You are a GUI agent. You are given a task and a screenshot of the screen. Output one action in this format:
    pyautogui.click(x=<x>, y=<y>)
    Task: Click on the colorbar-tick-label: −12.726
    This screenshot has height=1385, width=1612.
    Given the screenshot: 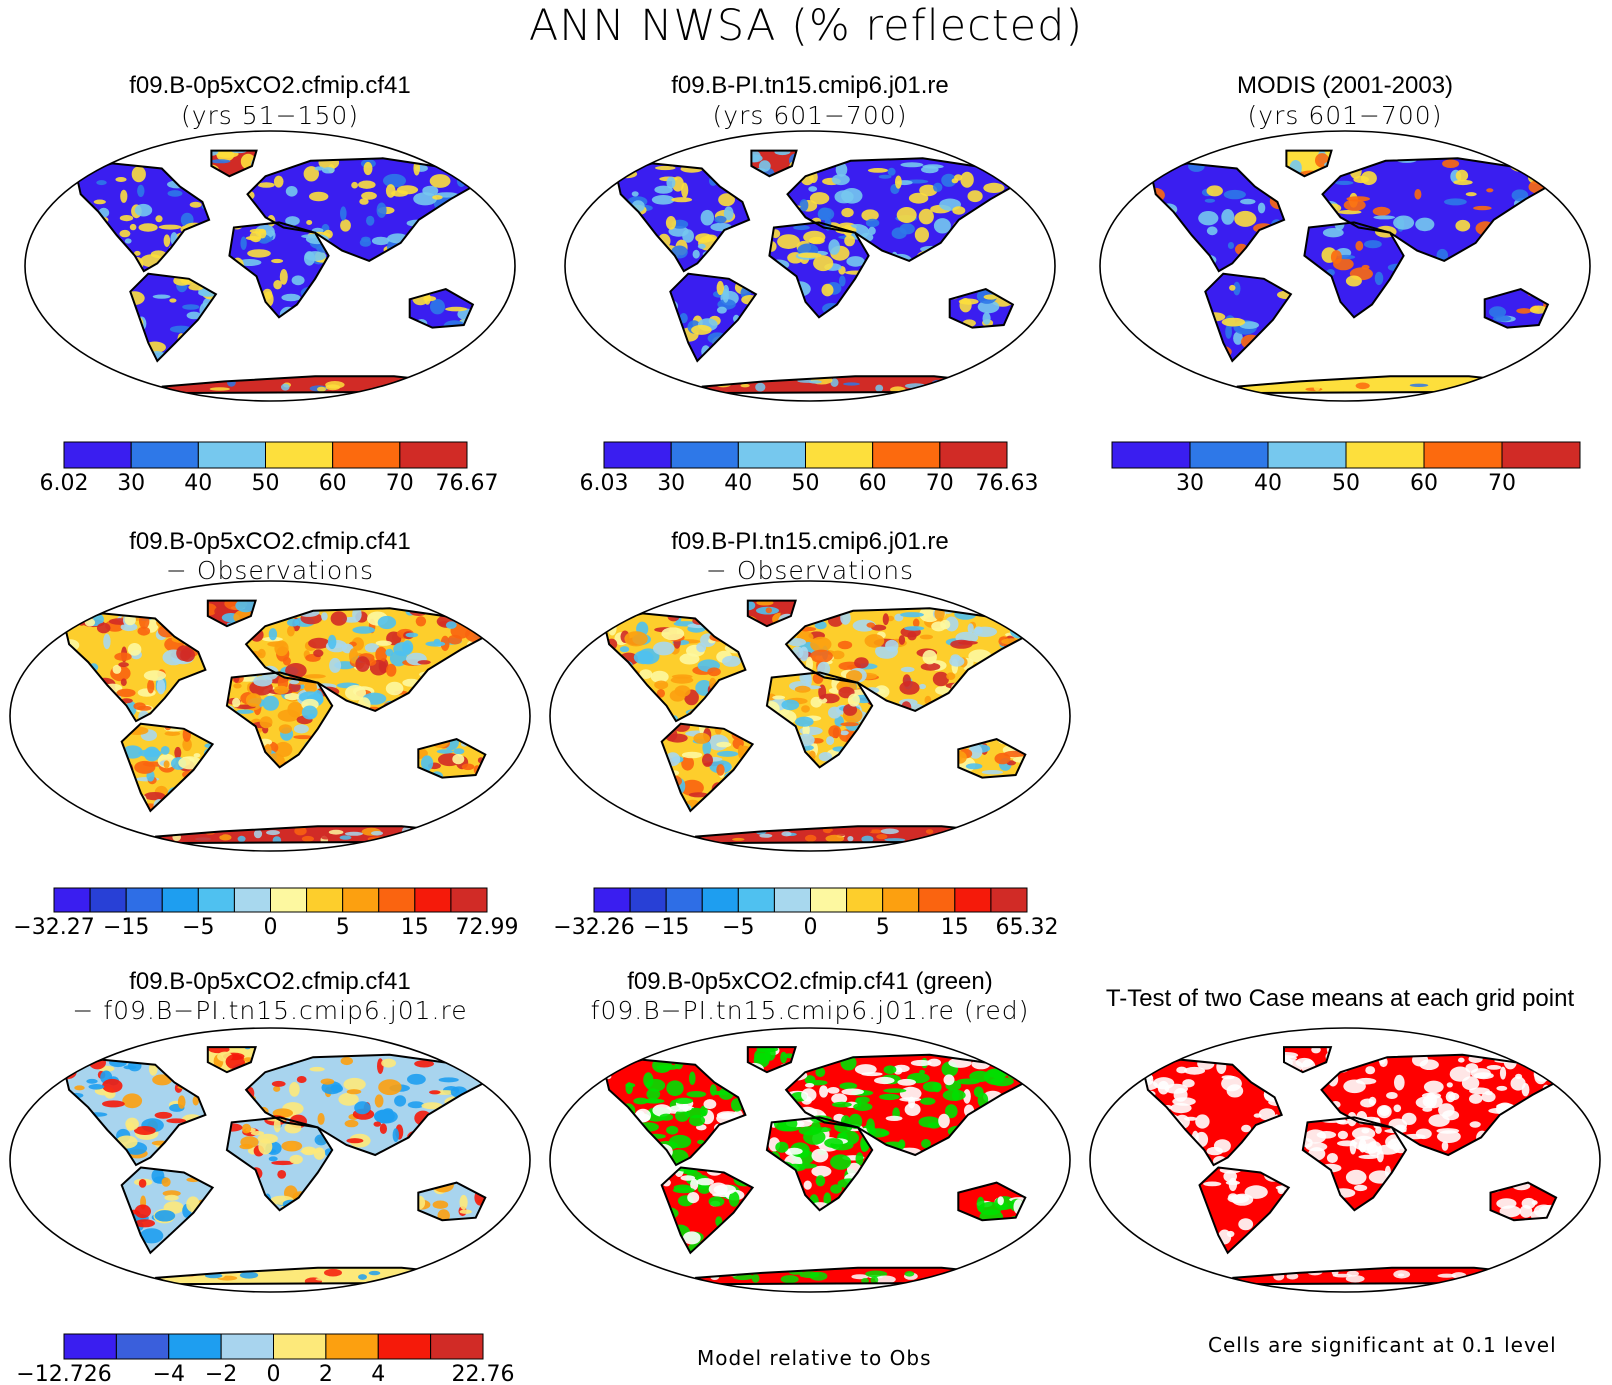 What is the action you would take?
    pyautogui.click(x=63, y=1373)
    